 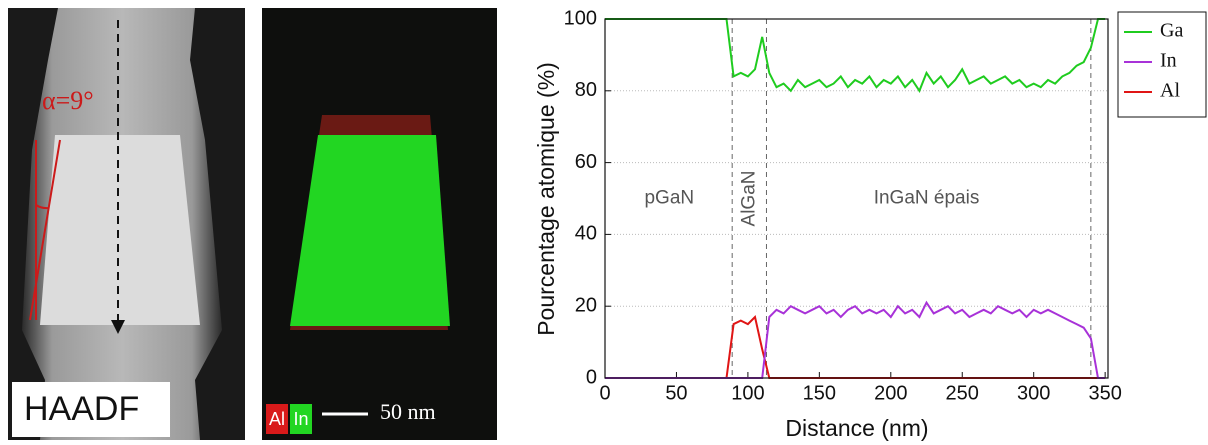 What do you see at coordinates (748, 199) in the screenshot?
I see `region-label: AlGaN` at bounding box center [748, 199].